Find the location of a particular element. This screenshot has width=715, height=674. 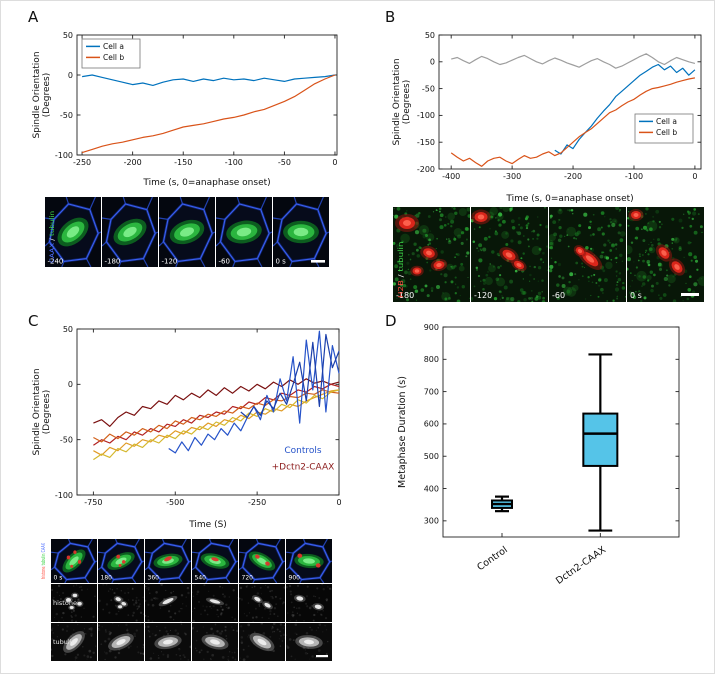

x-tick-label: -300 is located at coordinates (512, 176).